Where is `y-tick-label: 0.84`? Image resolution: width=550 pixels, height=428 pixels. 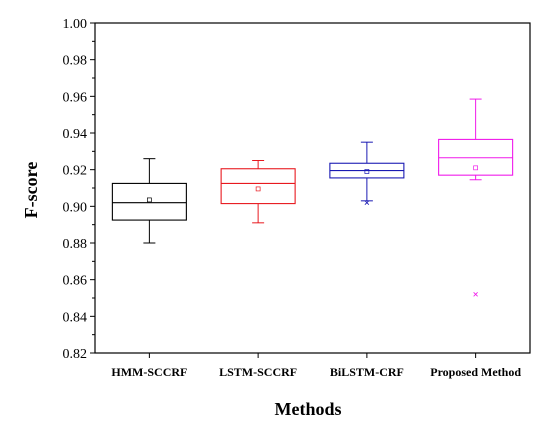 y-tick-label: 0.84 is located at coordinates (75, 317).